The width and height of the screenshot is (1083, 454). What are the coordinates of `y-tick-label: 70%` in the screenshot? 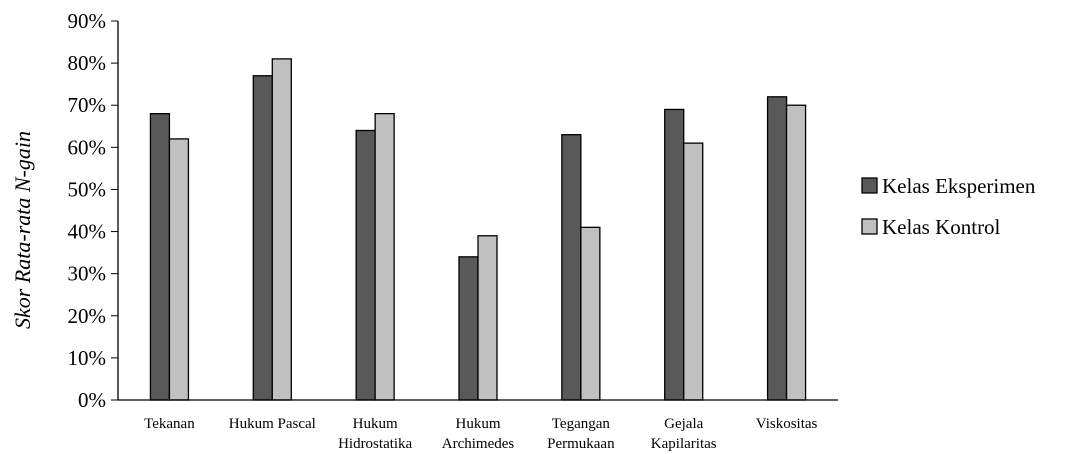 It's located at (87, 105).